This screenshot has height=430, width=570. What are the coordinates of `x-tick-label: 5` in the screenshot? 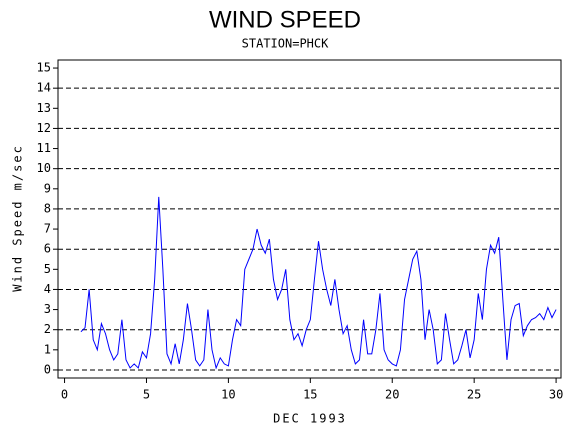 It's located at (146, 395).